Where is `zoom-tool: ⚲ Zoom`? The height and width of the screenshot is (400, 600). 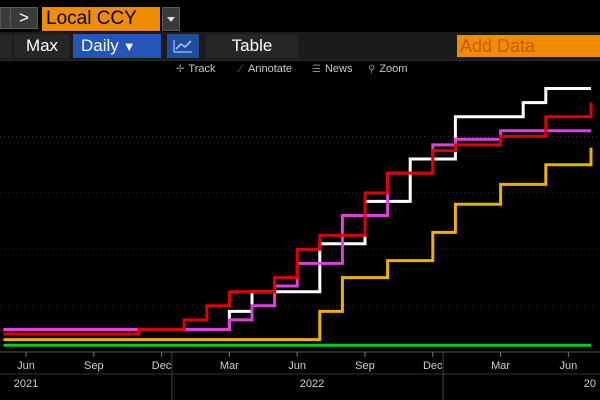 zoom-tool: ⚲ Zoom is located at coordinates (387, 69).